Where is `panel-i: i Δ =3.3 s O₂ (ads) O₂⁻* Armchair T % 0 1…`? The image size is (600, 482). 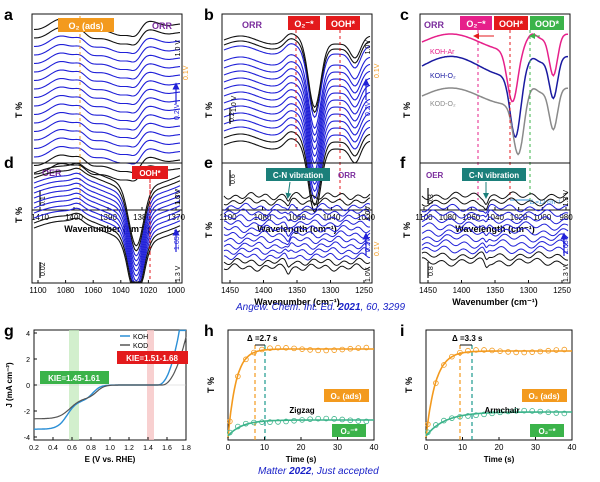
panel-i: i Δ =3.3 s O₂ (ads) O₂⁻* Armchair T % 0 1… is located at coordinates (488, 393).